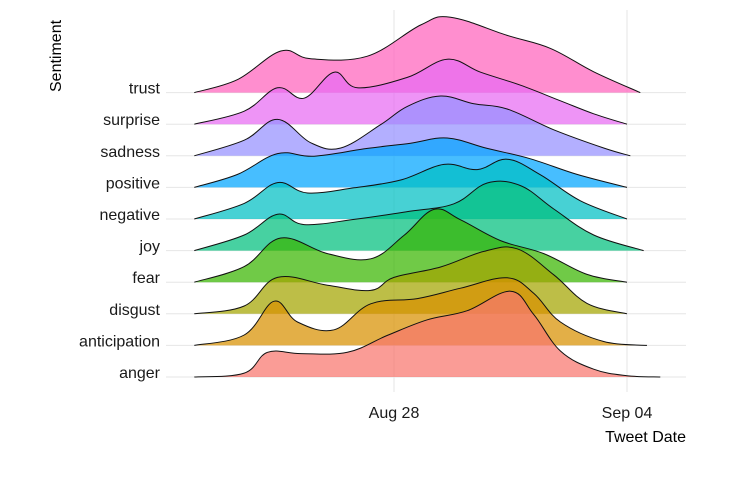 This screenshot has height=481, width=754. Describe the element at coordinates (130, 215) in the screenshot. I see `category-label-negative: negative` at that location.